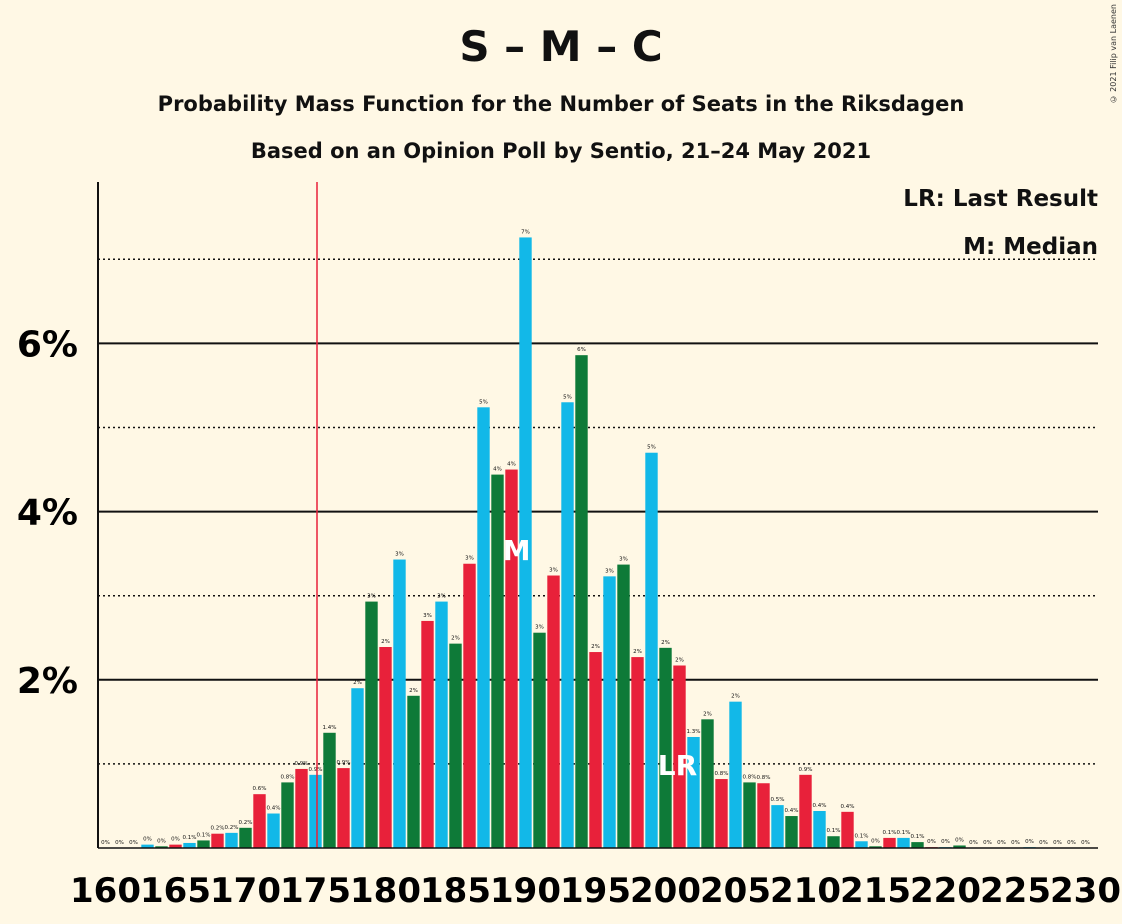  I want to click on x-tick-label: 220, so click(945, 891).